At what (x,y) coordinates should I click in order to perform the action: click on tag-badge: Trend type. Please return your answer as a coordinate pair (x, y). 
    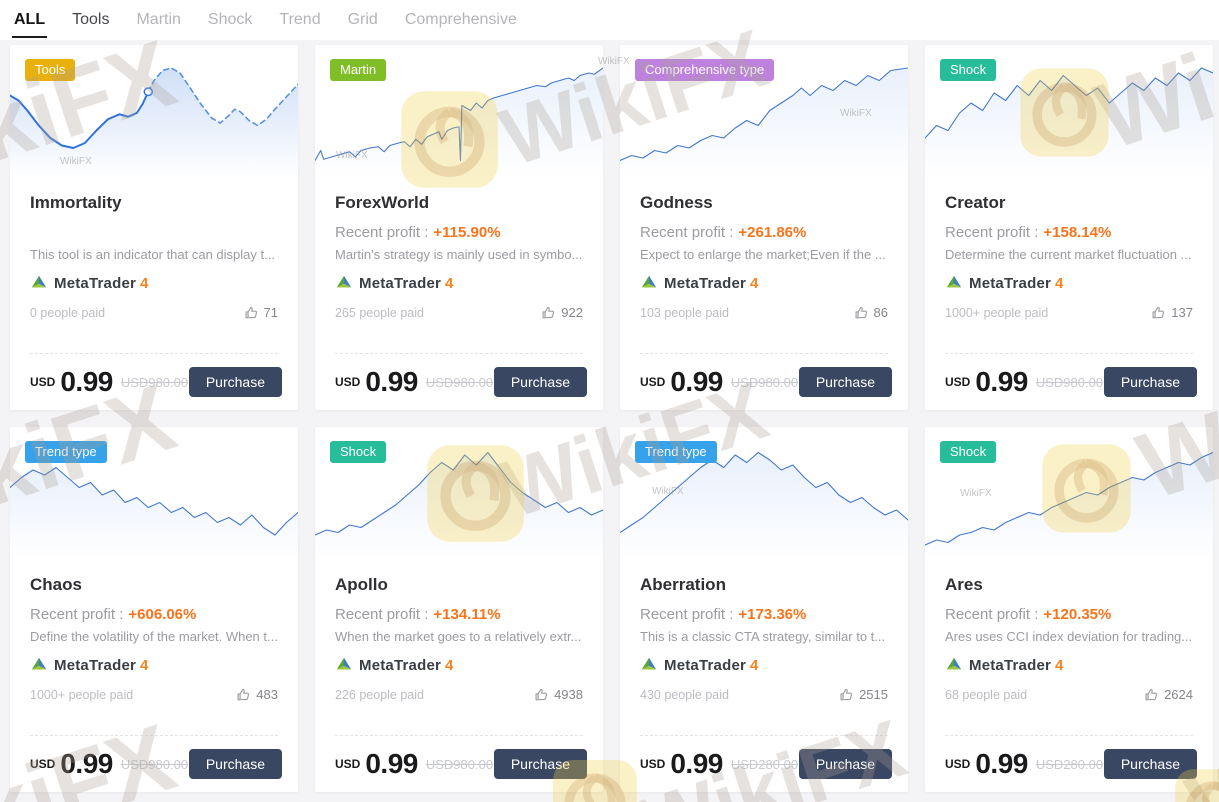
    Looking at the image, I should click on (676, 452).